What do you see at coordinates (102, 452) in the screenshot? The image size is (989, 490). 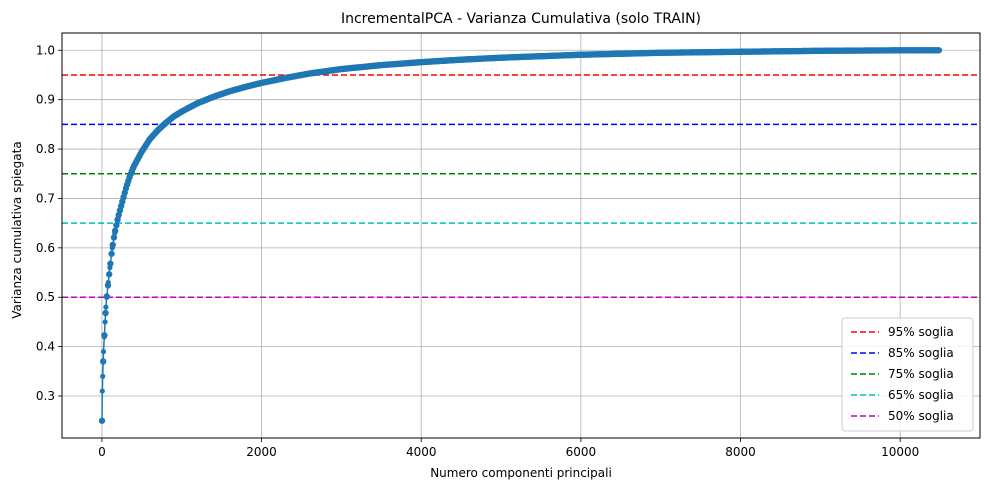 I see `x-tick-label: 0` at bounding box center [102, 452].